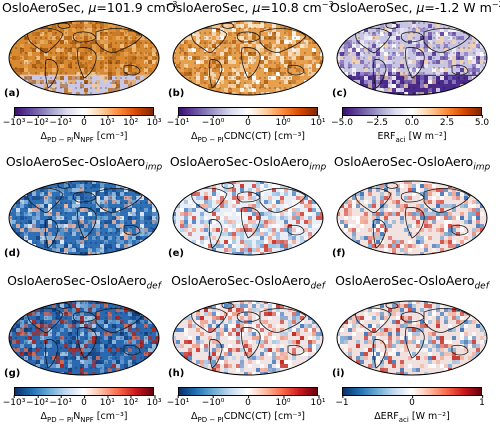 Image resolution: width=500 pixels, height=424 pixels. What do you see at coordinates (412, 137) in the screenshot?
I see `colorbar-label: ERFaci [W m⁻²]` at bounding box center [412, 137].